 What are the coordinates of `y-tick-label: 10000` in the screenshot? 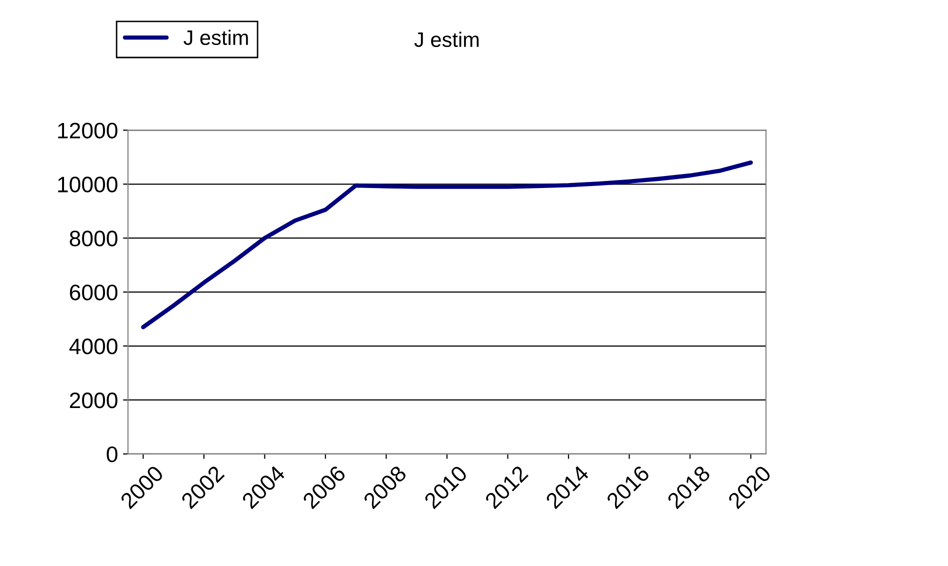 It's located at (88, 184).